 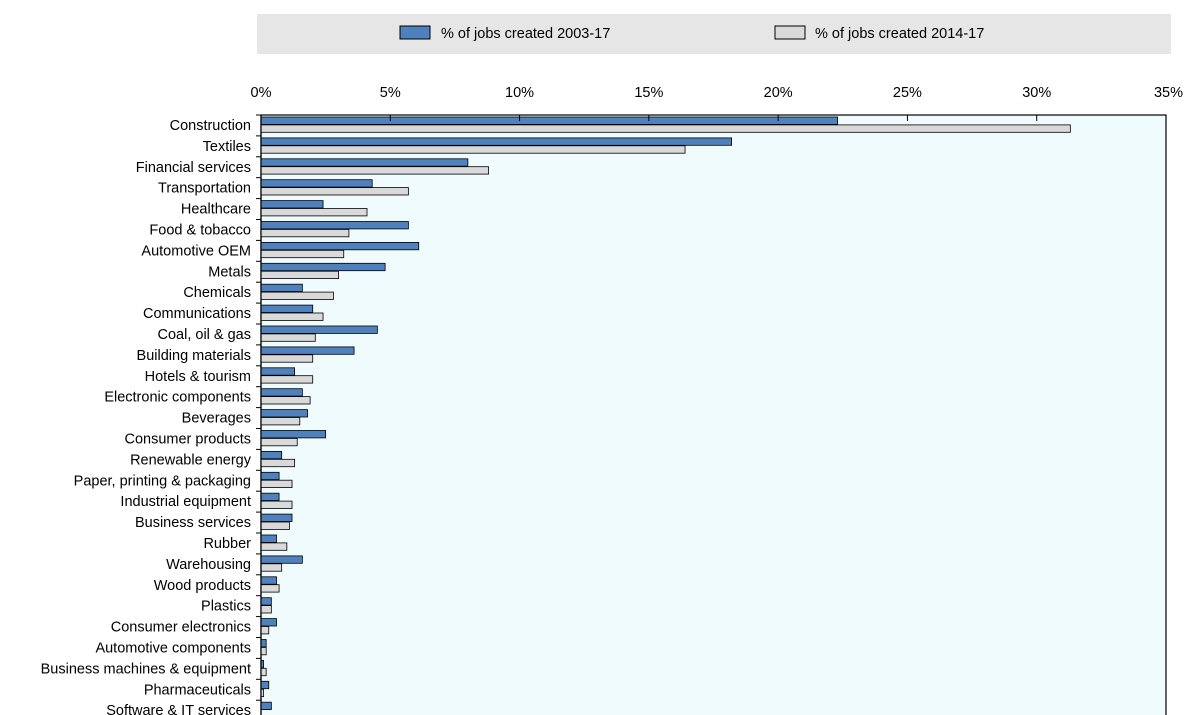 What do you see at coordinates (178, 709) in the screenshot?
I see `category-label: Software & IT services` at bounding box center [178, 709].